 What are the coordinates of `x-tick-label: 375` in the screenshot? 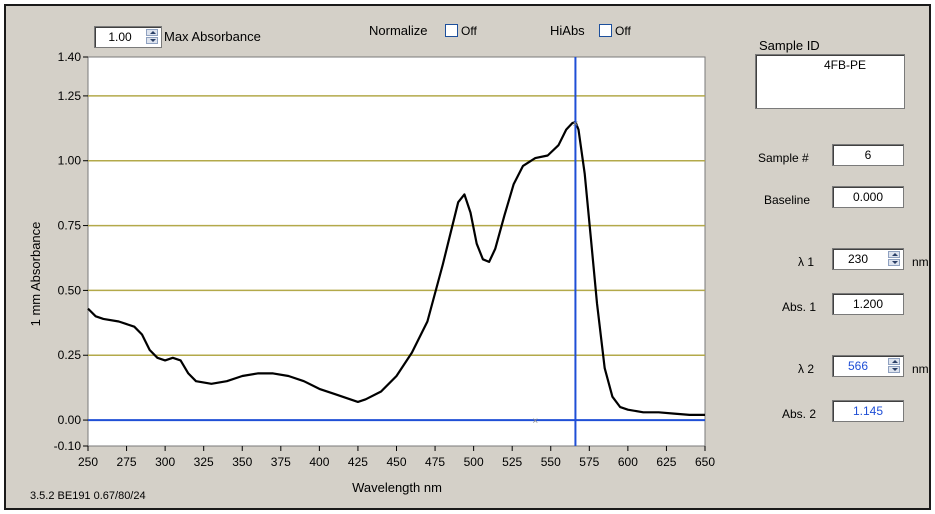 It's located at (281, 462).